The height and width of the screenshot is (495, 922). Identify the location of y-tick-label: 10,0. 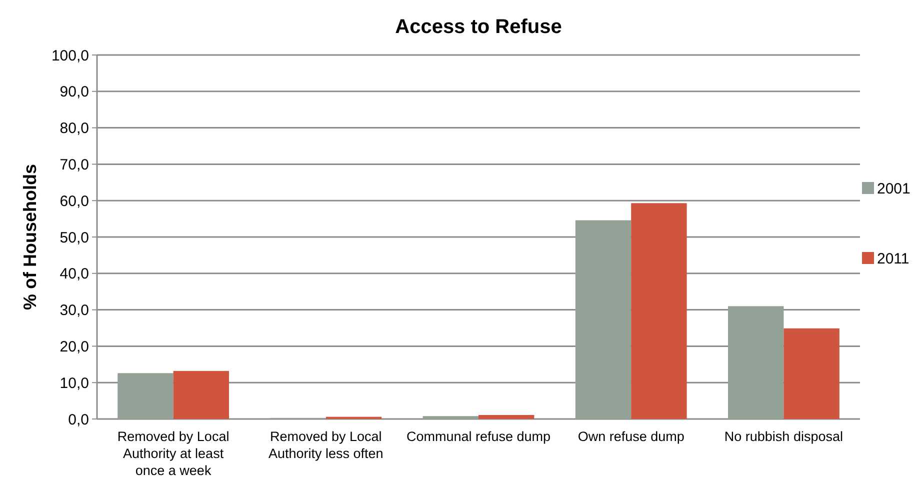
(74, 383).